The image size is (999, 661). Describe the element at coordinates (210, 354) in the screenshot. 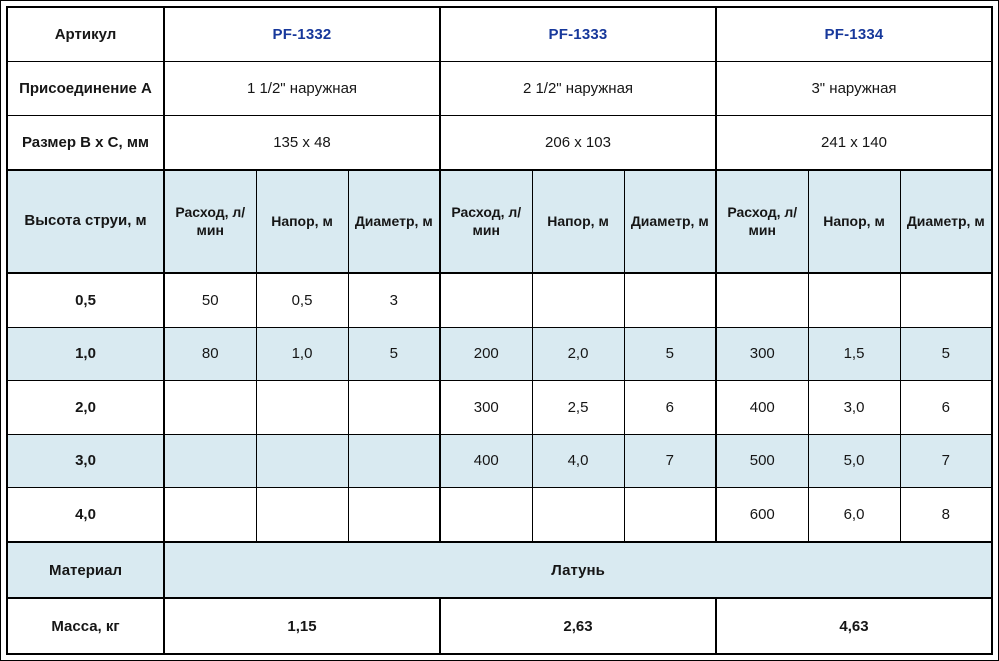

I see `jet-data-cell: 80` at that location.